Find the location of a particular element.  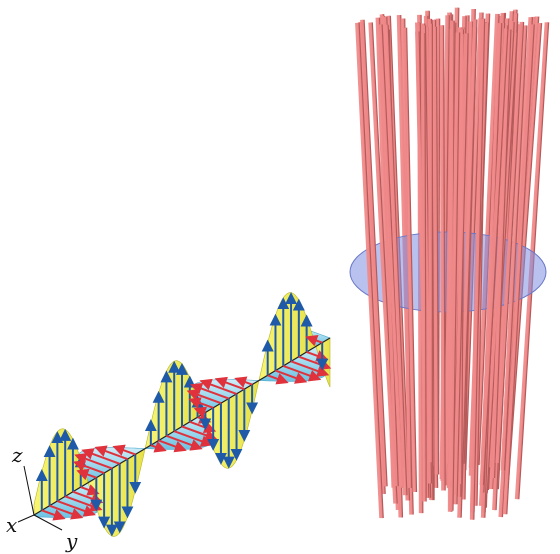

x-axis-label: x is located at coordinates (11, 525).